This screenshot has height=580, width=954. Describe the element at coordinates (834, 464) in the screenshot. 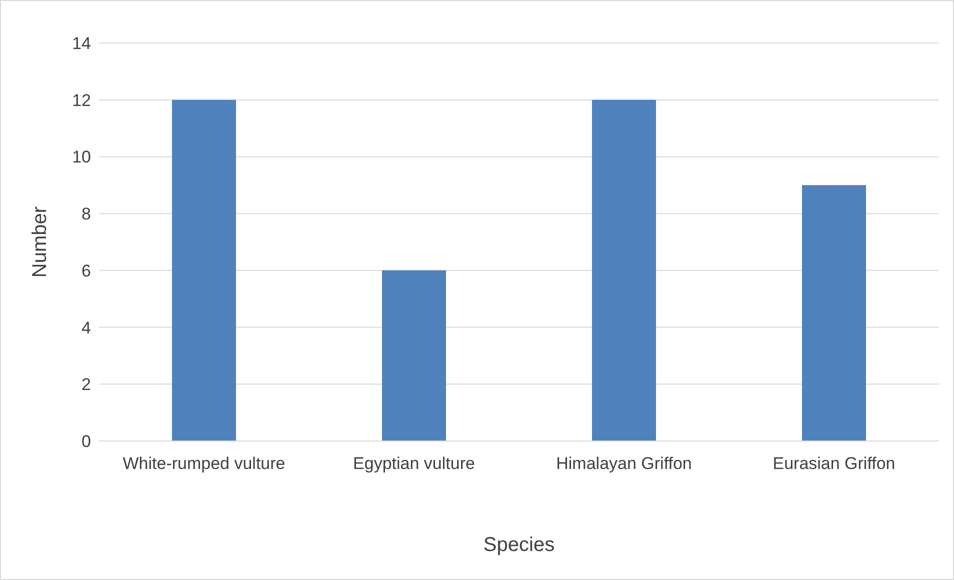

I see `x-tick-label: Eurasian Griffon` at that location.